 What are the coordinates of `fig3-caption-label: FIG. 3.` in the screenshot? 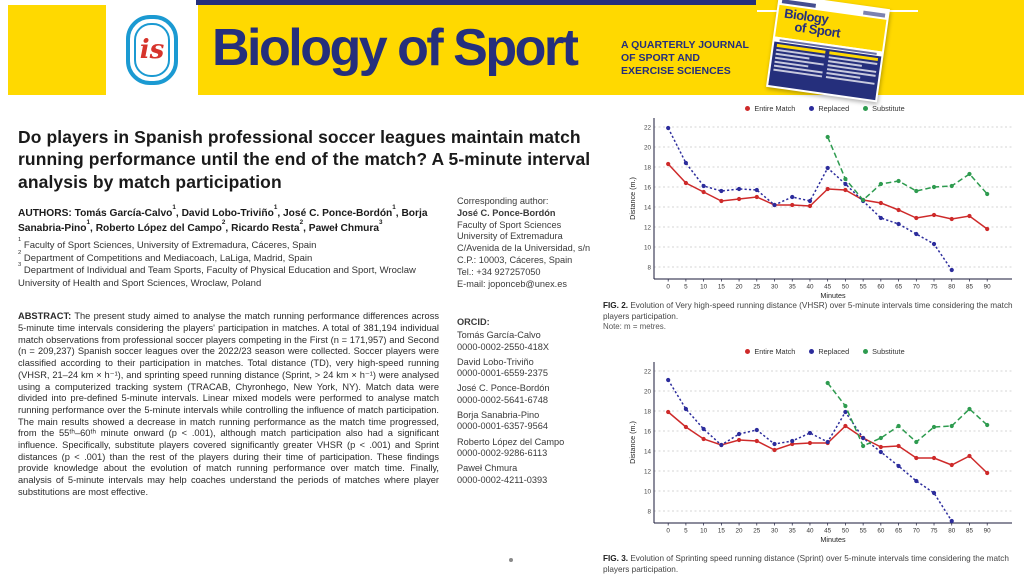 It's located at (616, 558).